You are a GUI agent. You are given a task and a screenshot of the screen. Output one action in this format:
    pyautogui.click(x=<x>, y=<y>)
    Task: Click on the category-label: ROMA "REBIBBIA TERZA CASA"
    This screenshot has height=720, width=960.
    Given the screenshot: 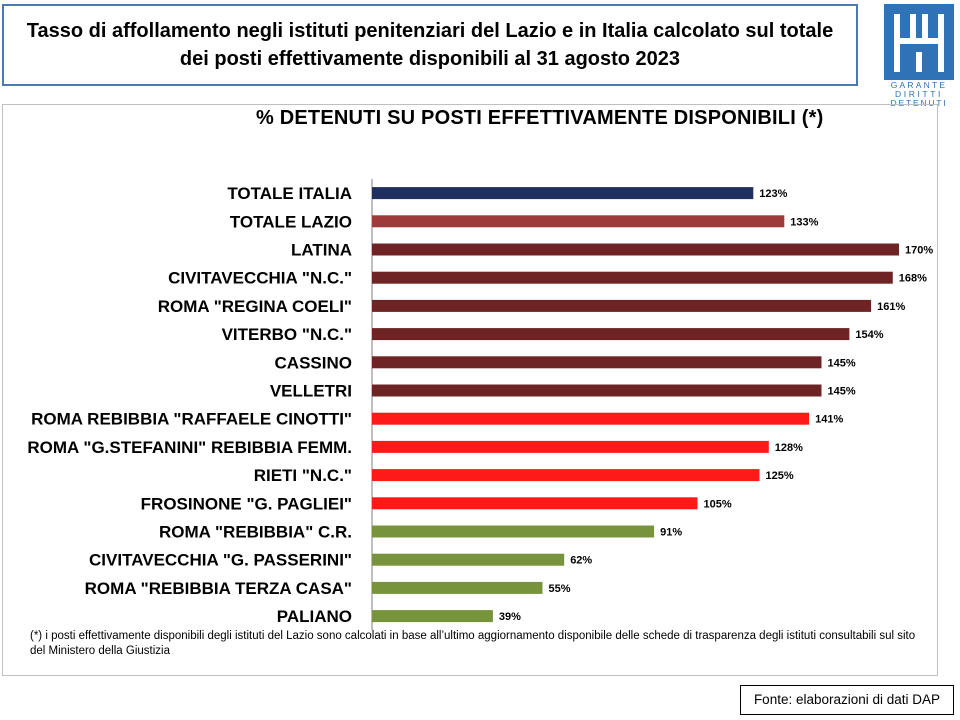 What is the action you would take?
    pyautogui.click(x=218, y=588)
    